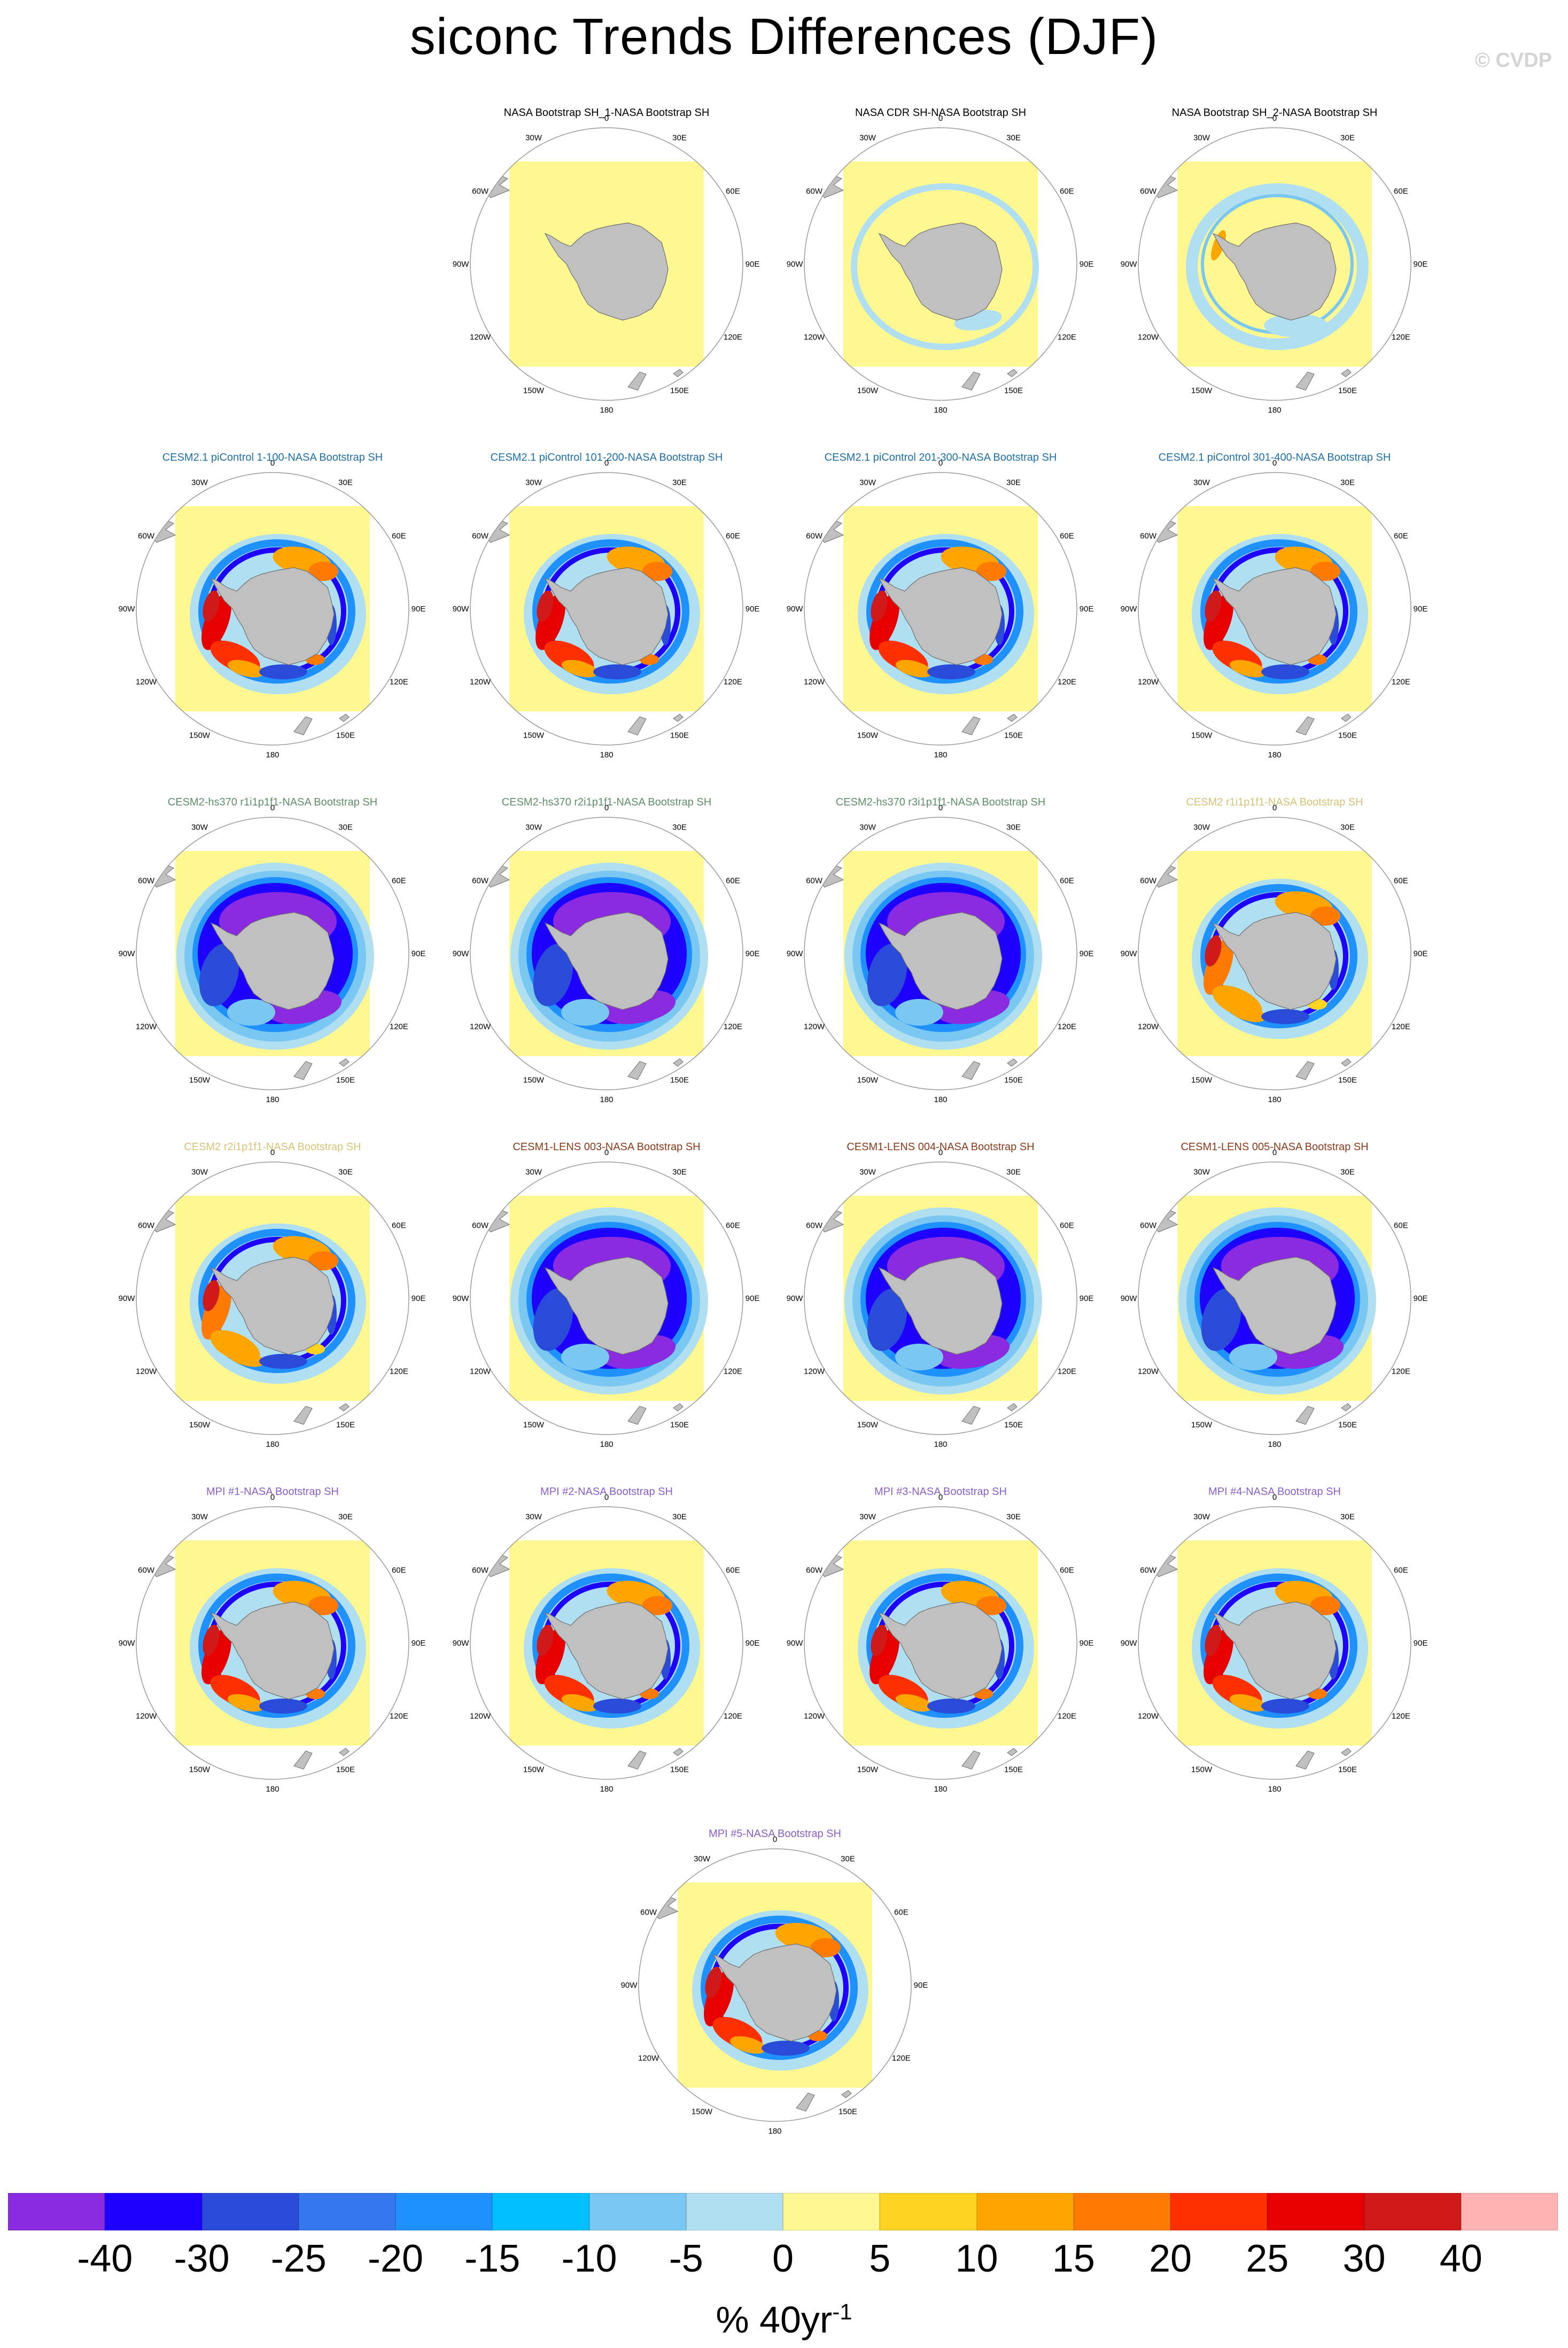 This screenshot has width=1568, height=2348. I want to click on panel-title: CESM1-LENS 003-NASA Bootstrap SH, so click(607, 1147).